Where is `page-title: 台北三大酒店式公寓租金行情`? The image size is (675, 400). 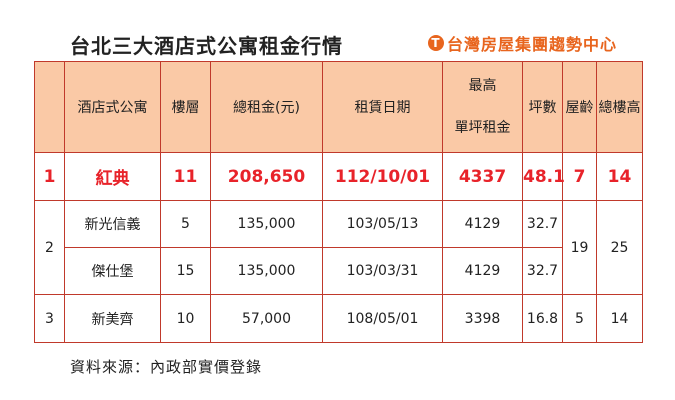 page-title: 台北三大酒店式公寓租金行情 is located at coordinates (206, 46).